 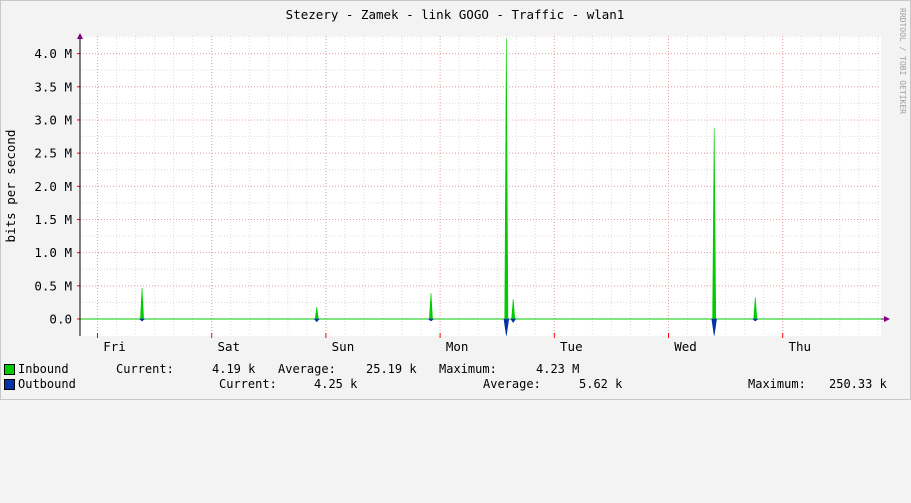 What do you see at coordinates (43, 369) in the screenshot?
I see `inbound-name: Inbound` at bounding box center [43, 369].